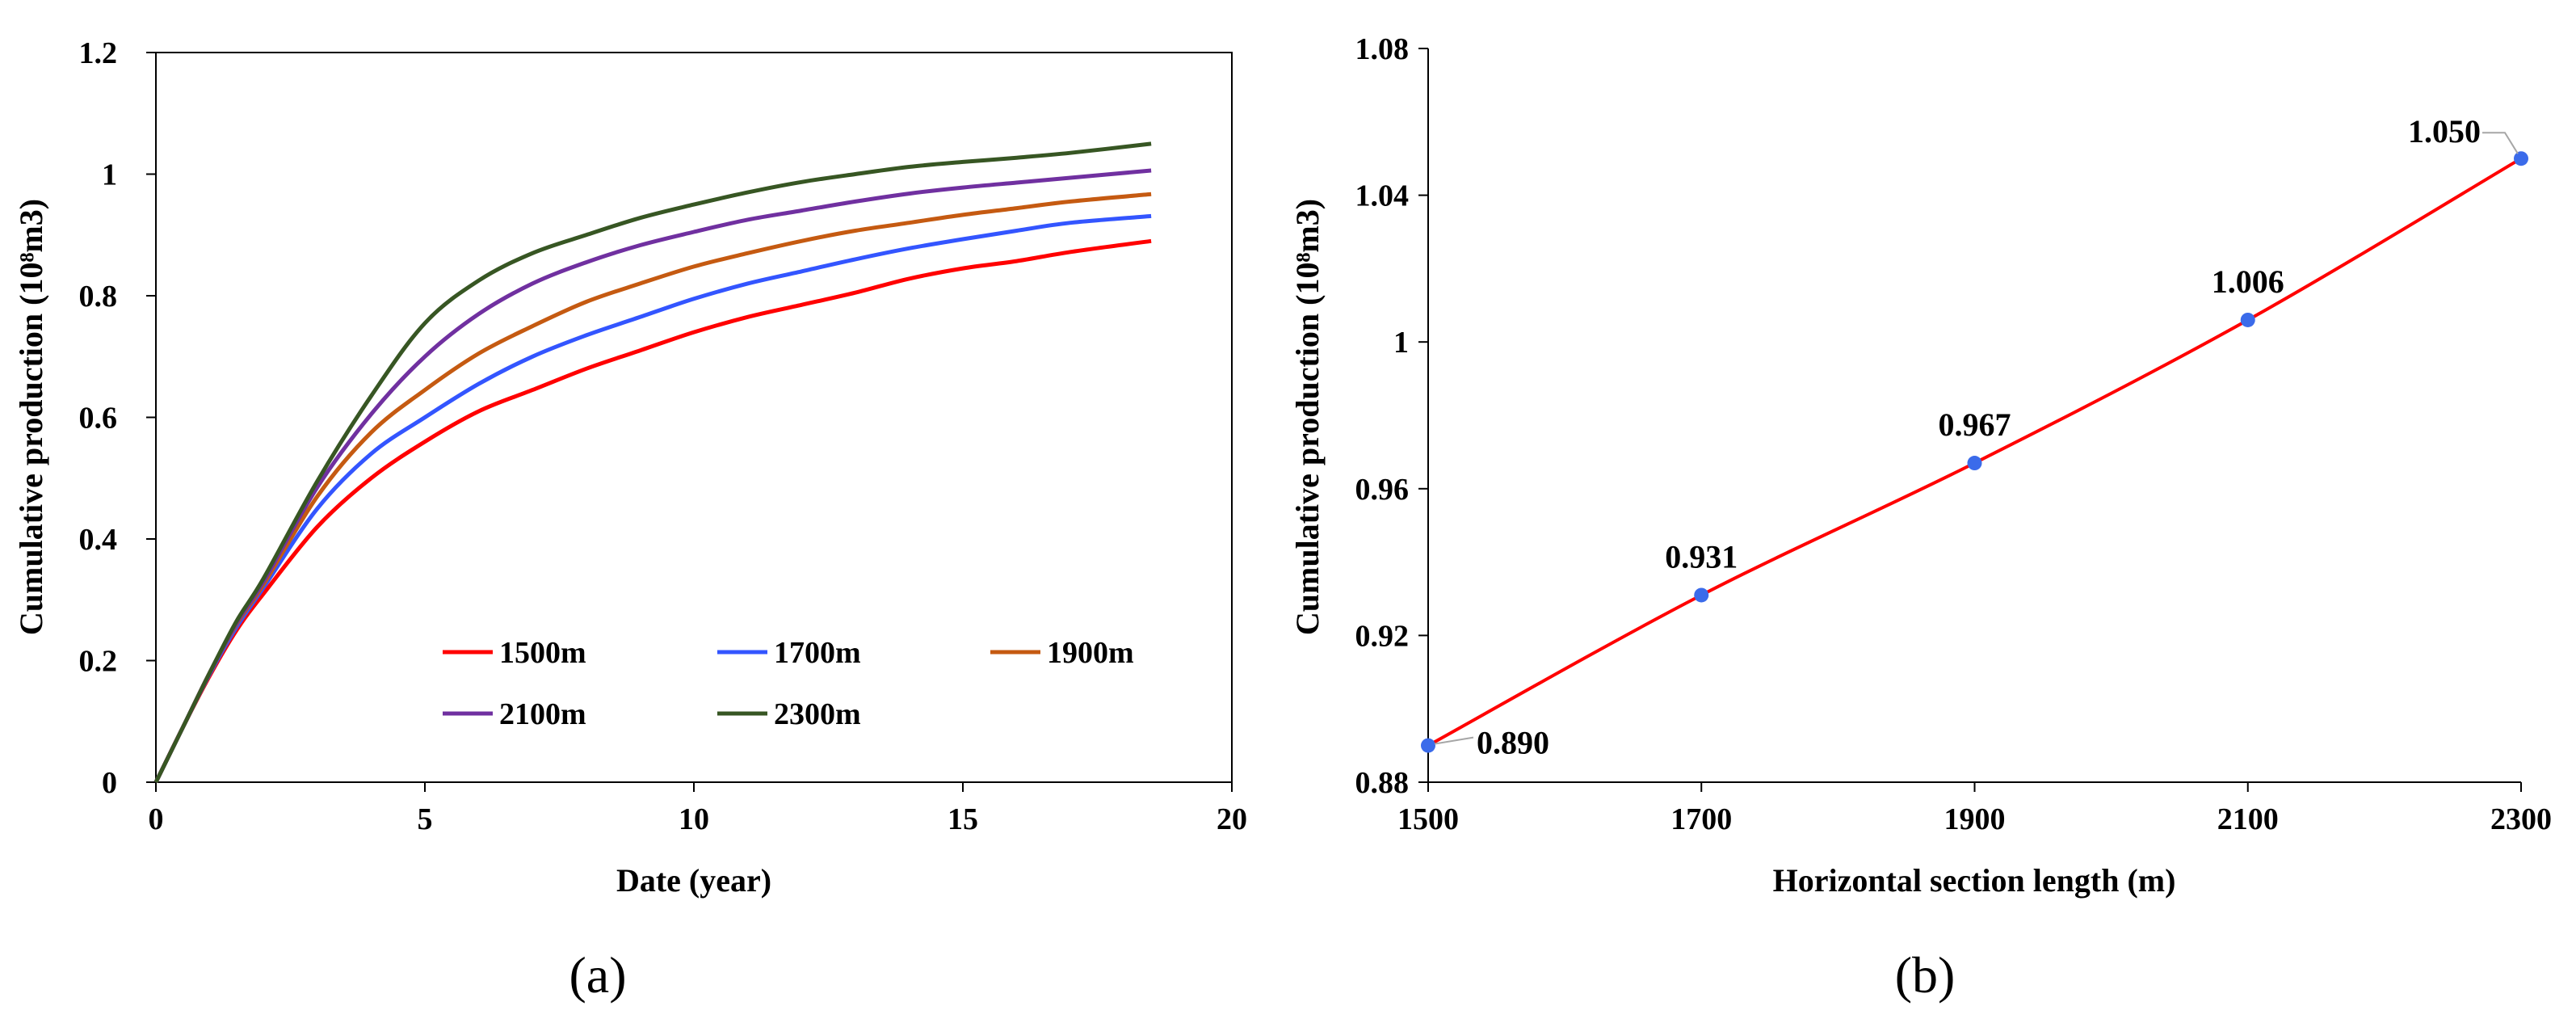  I want to click on chart-a-x-tick-label: 5, so click(426, 819).